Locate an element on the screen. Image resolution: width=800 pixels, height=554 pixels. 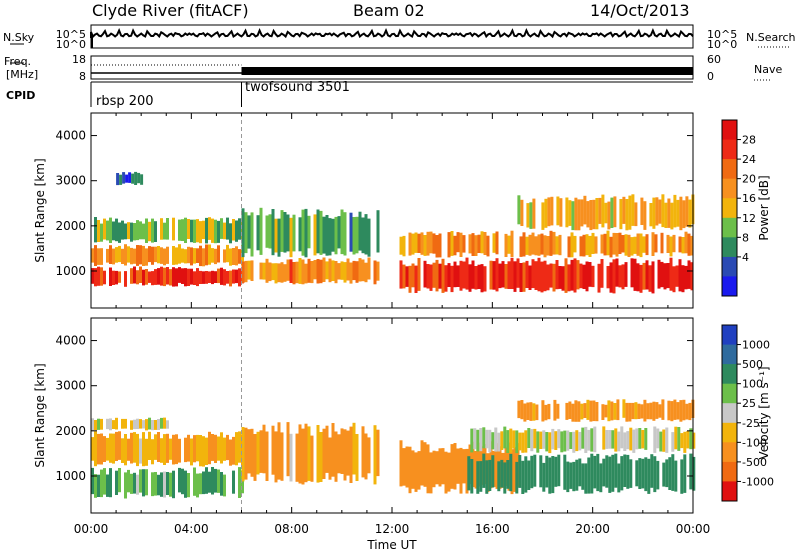
noise-left-tick-bottom: 10^0 is located at coordinates (71, 44).